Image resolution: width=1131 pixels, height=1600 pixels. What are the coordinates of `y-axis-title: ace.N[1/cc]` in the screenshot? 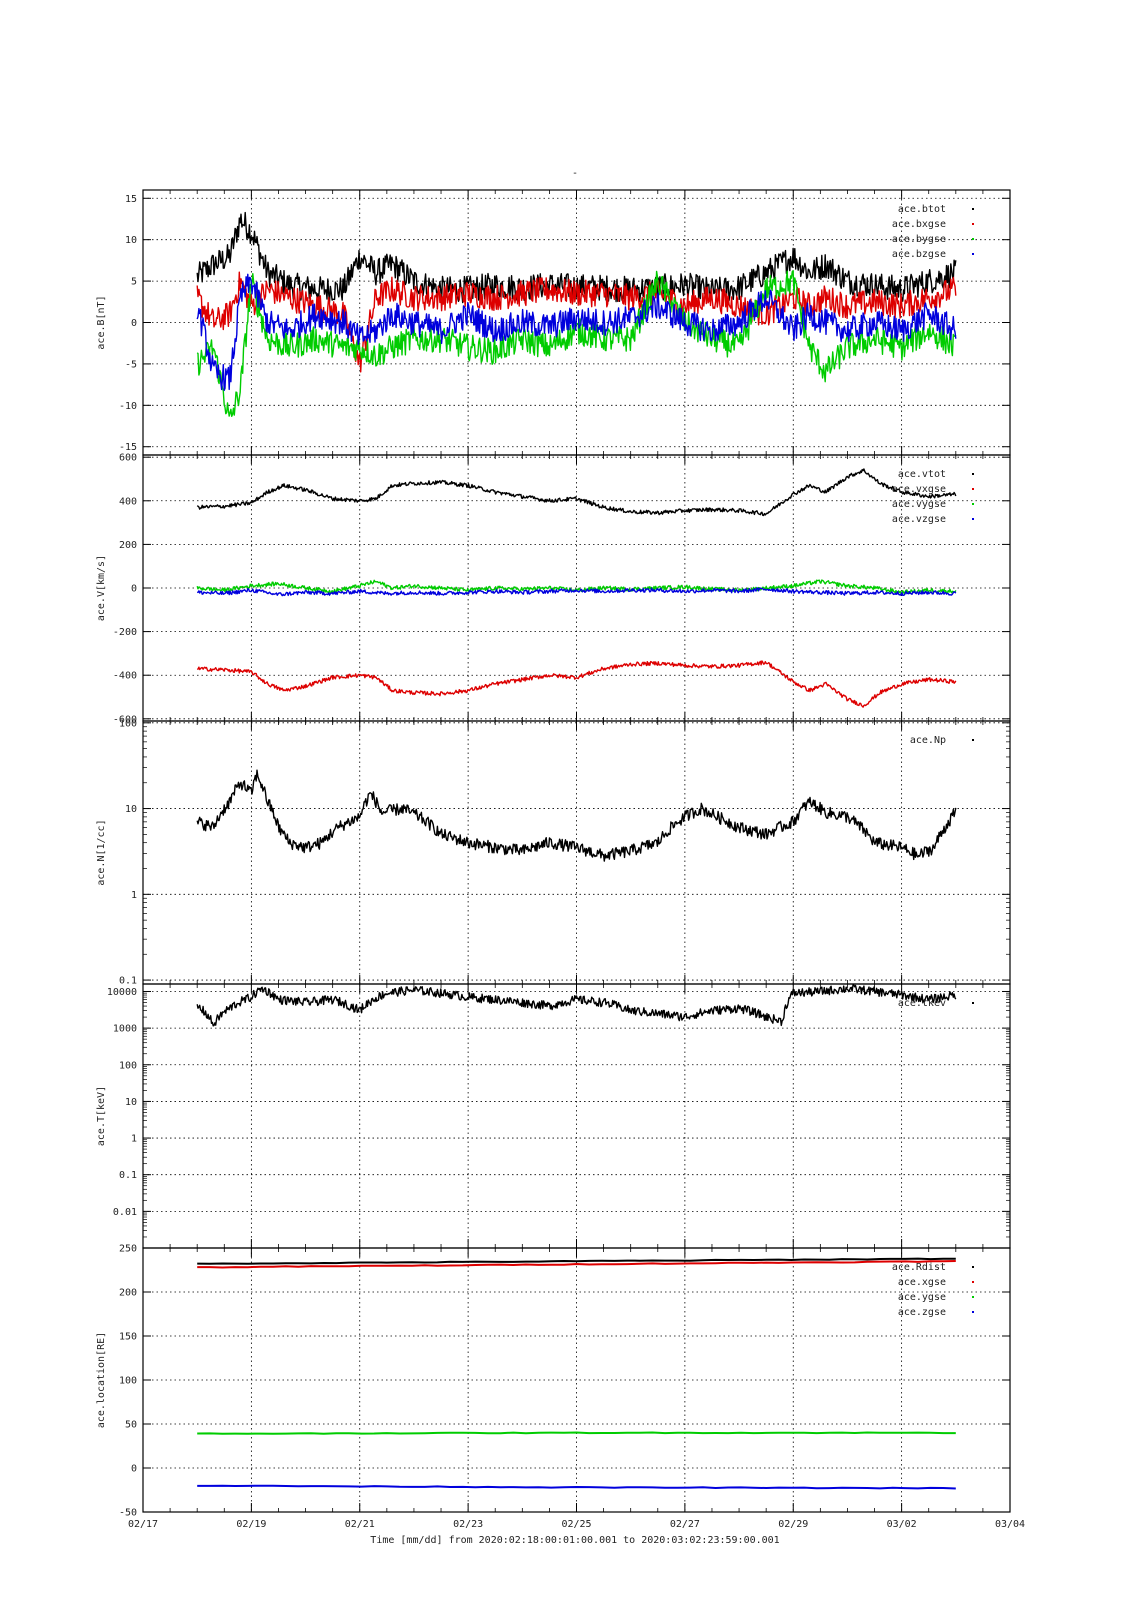 It's located at (101, 852).